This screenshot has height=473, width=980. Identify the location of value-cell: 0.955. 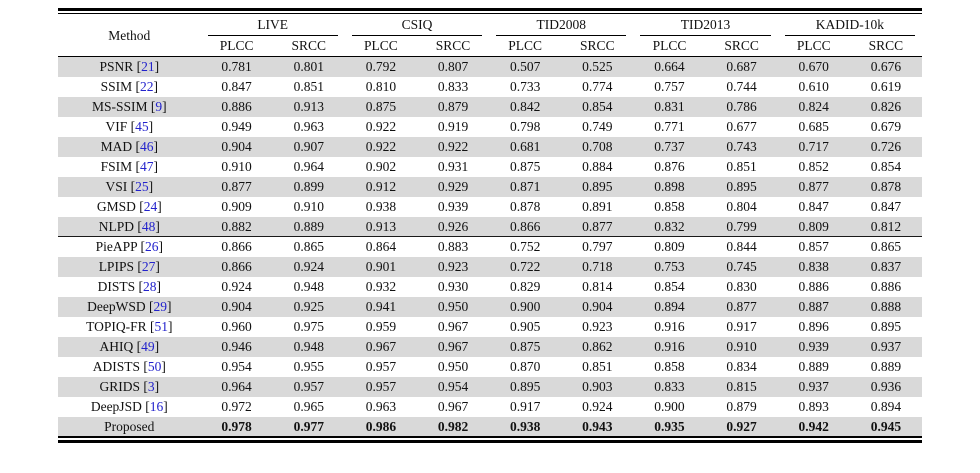
(308, 366).